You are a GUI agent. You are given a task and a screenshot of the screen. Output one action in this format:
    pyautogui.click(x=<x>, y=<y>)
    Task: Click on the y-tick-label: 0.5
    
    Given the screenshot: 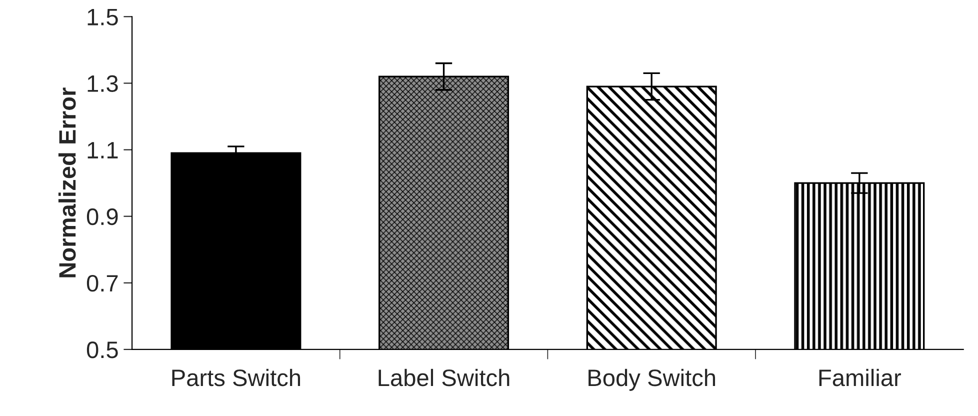 What is the action you would take?
    pyautogui.click(x=102, y=350)
    